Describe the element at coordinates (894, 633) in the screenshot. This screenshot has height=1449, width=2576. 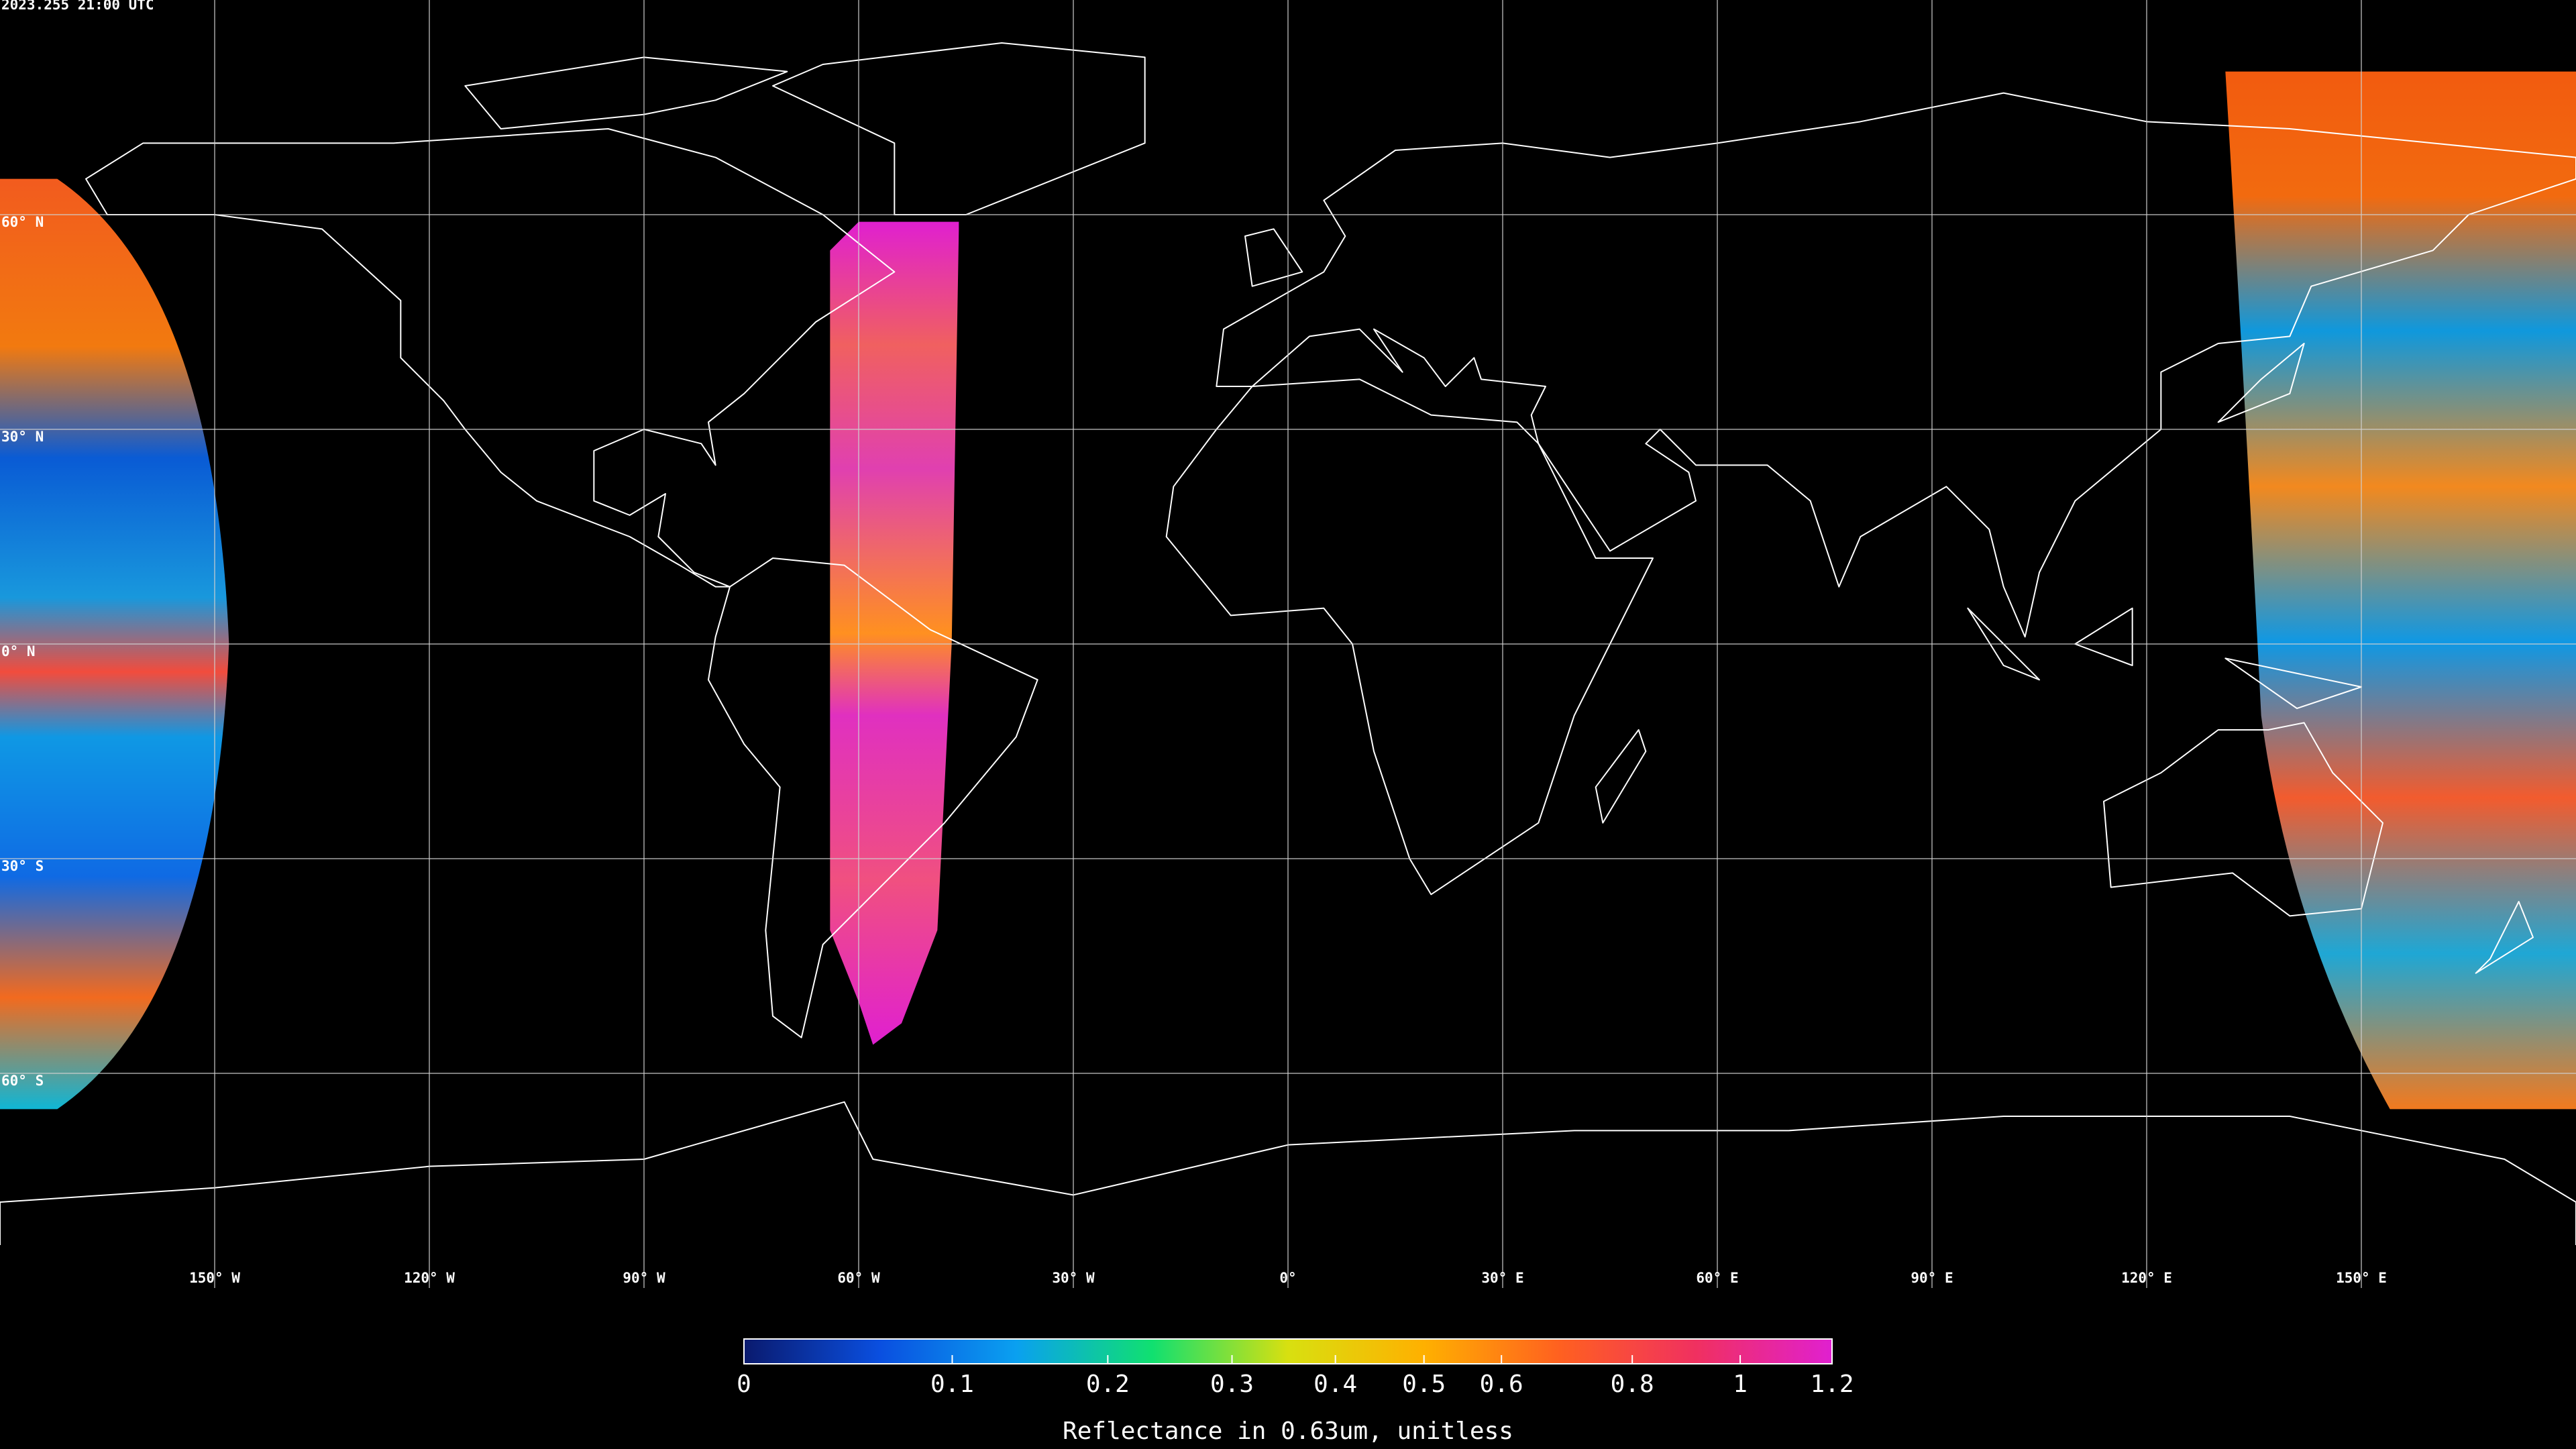
I see `satellite-swath-middle` at that location.